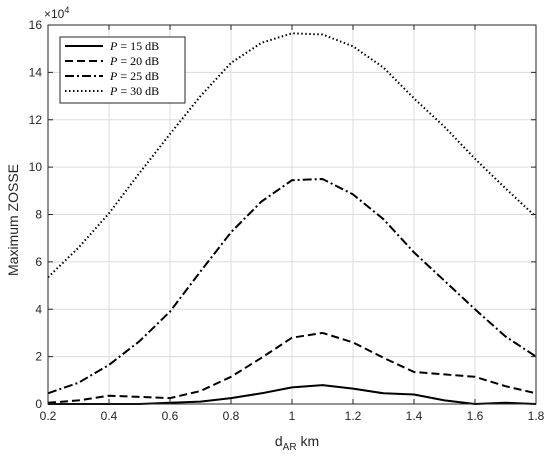 This screenshot has width=550, height=462. What do you see at coordinates (36, 72) in the screenshot?
I see `y-tick-label: 14` at bounding box center [36, 72].